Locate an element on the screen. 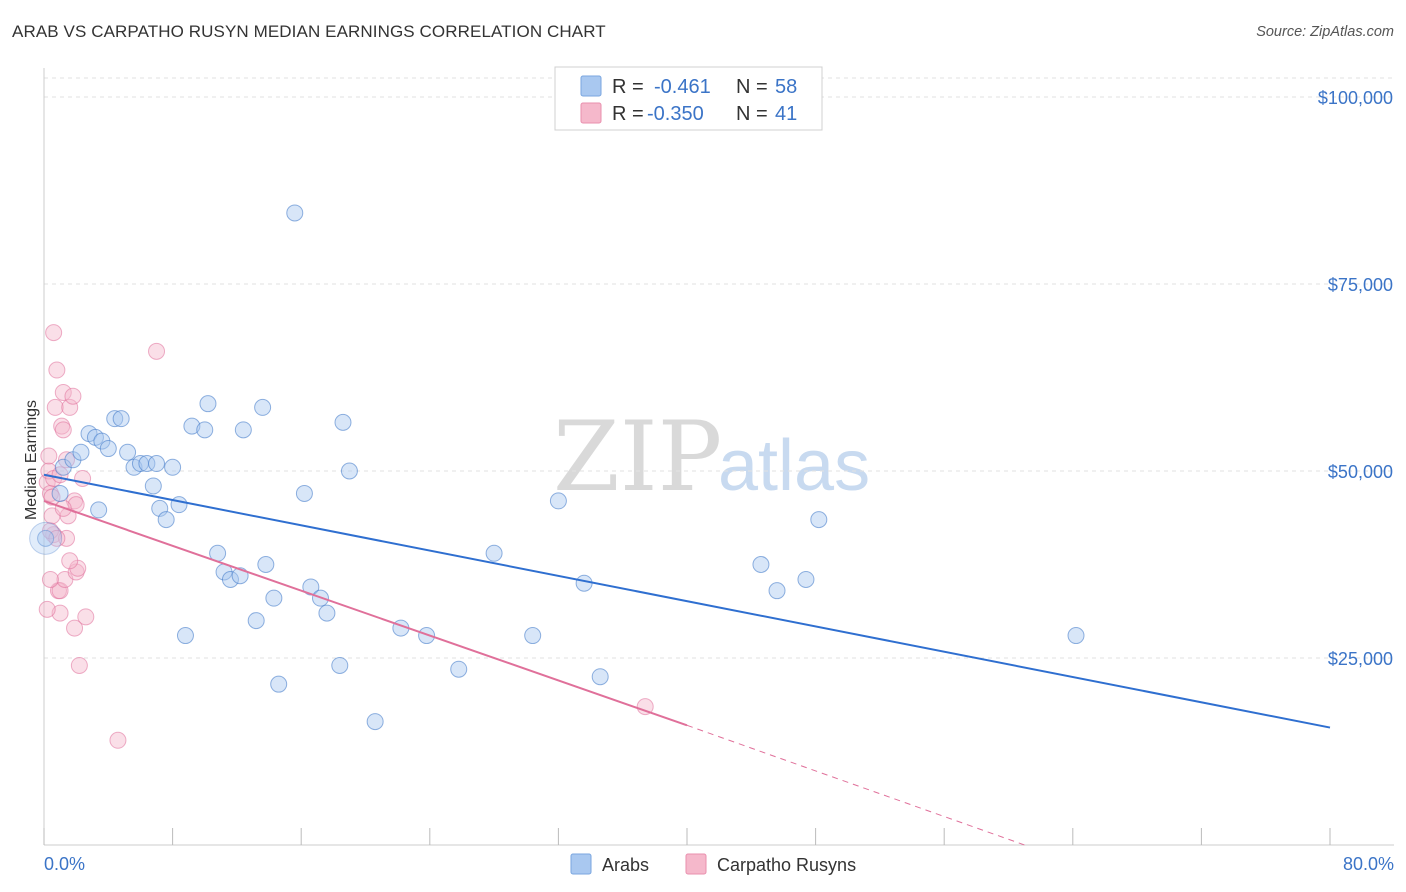 The width and height of the screenshot is (1406, 892). bottom-legend-label-arabs: Arabs is located at coordinates (625, 865).